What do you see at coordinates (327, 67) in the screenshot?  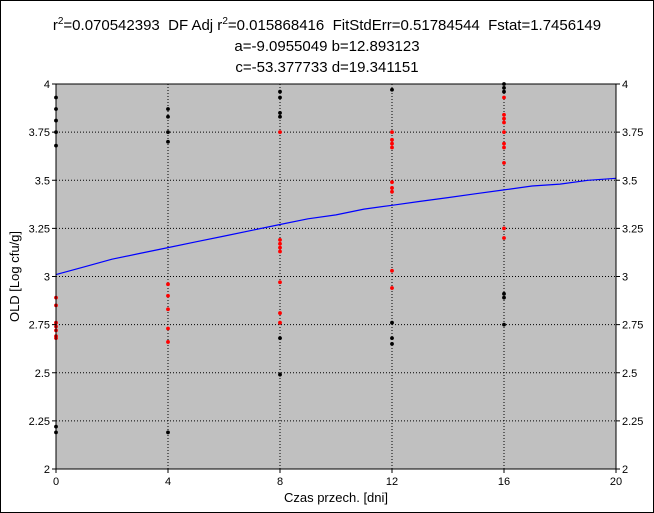 I see `stats-line-3: c=-53.377733 d=19.341151` at bounding box center [327, 67].